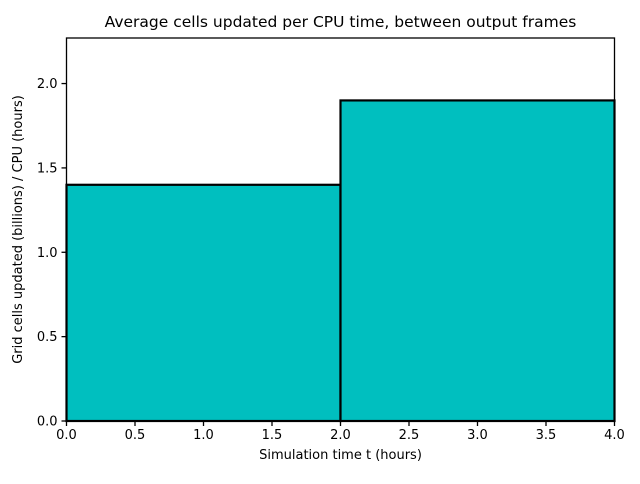 This screenshot has height=484, width=640. Describe the element at coordinates (272, 435) in the screenshot. I see `x-tick-label: 1.5` at that location.